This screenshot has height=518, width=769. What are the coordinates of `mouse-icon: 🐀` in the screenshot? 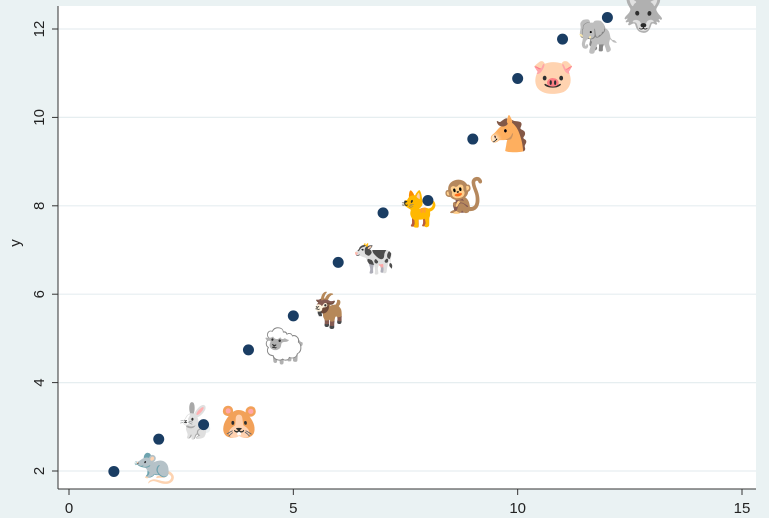 It's located at (154, 466).